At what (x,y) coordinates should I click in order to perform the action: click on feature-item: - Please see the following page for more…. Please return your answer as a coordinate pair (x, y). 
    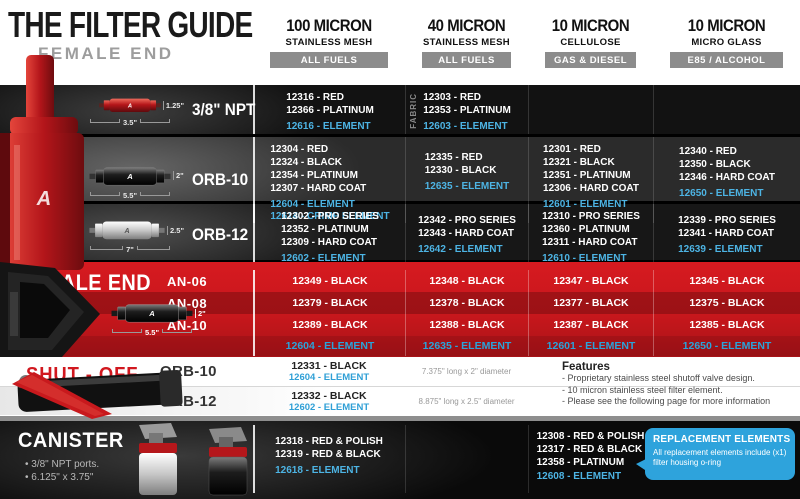
    Looking at the image, I should click on (666, 401).